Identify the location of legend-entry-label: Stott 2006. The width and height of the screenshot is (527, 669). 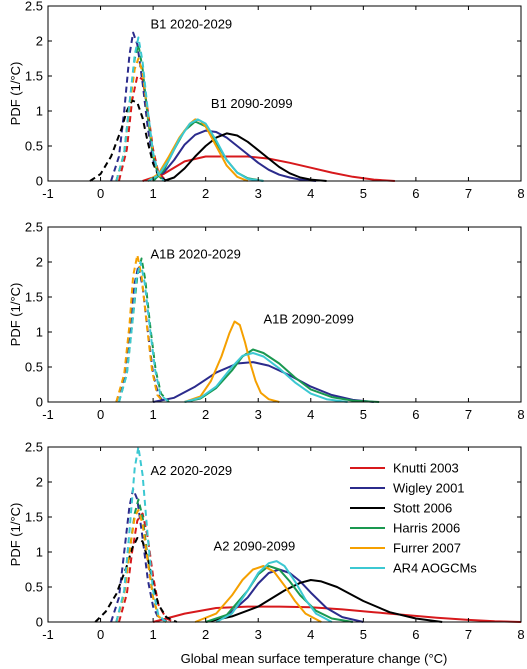
(422, 508).